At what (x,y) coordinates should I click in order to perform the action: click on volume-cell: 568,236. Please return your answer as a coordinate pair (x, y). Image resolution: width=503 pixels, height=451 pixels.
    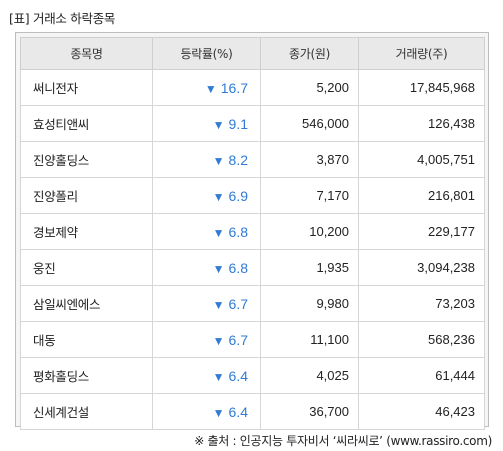
    Looking at the image, I should click on (421, 339).